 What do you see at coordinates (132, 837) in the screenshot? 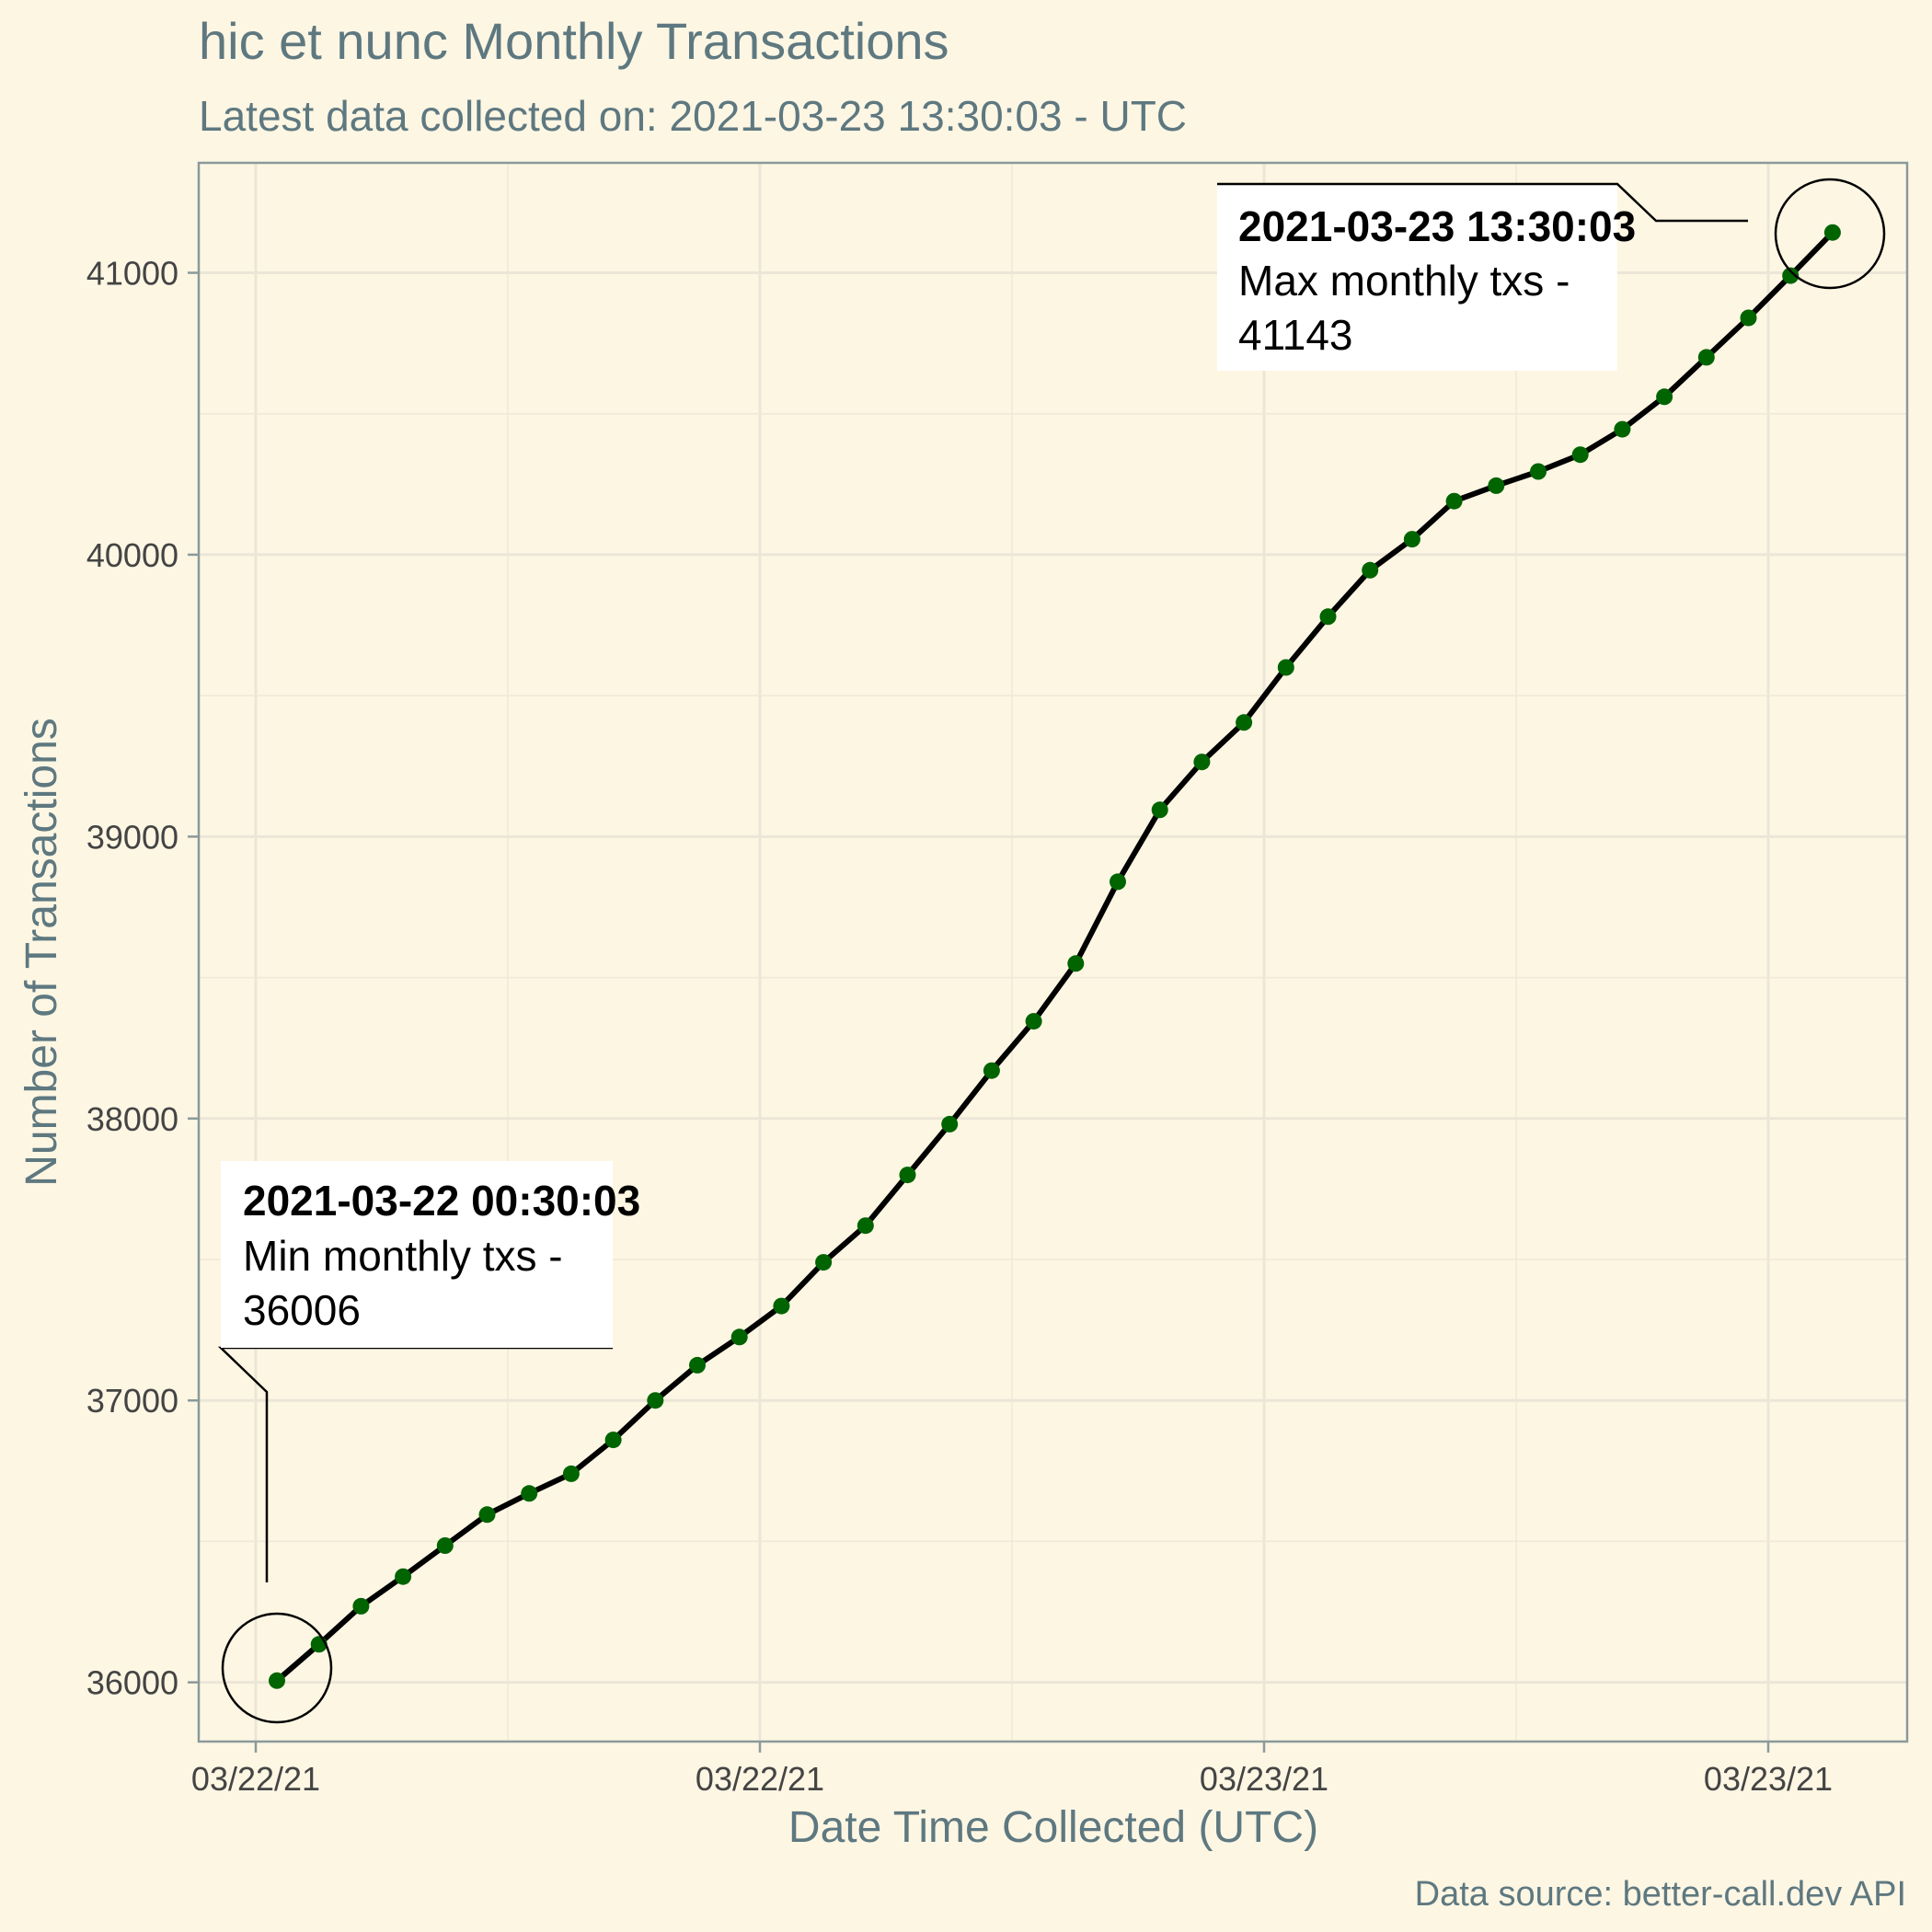
I see `y-tick-label: 39000` at bounding box center [132, 837].